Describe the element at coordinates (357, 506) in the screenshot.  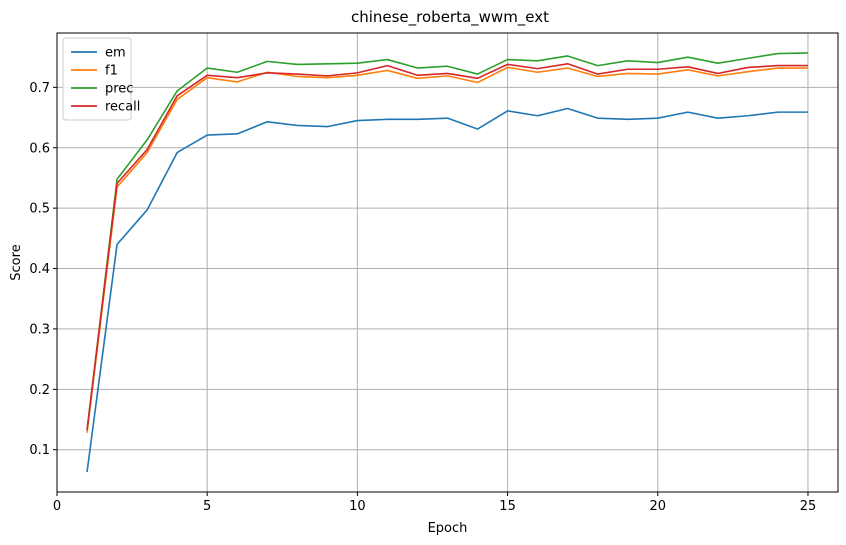
I see `x-tick-label: 10` at that location.